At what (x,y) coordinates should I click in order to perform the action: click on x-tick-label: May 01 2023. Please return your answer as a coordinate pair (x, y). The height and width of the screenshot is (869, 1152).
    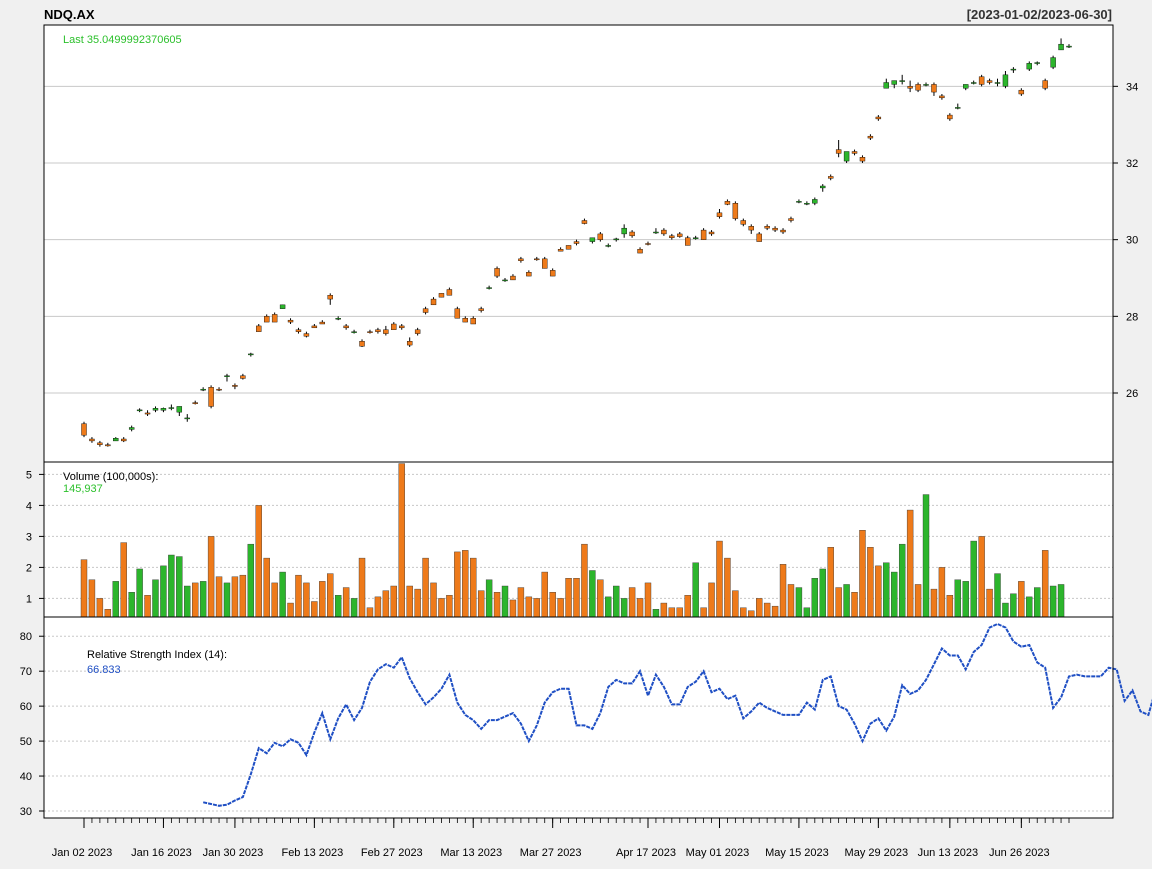
    Looking at the image, I should click on (718, 853).